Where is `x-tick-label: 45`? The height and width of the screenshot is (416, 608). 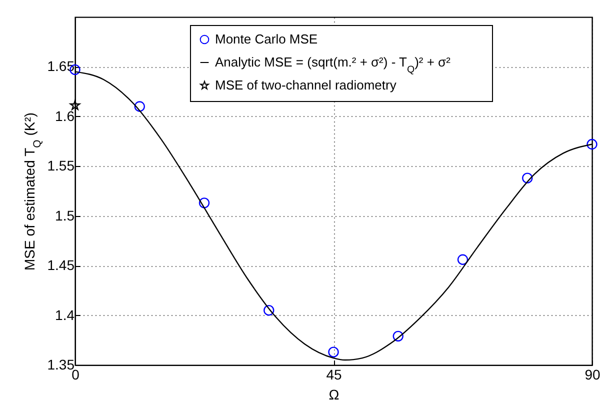 x-tick-label: 45 is located at coordinates (334, 374).